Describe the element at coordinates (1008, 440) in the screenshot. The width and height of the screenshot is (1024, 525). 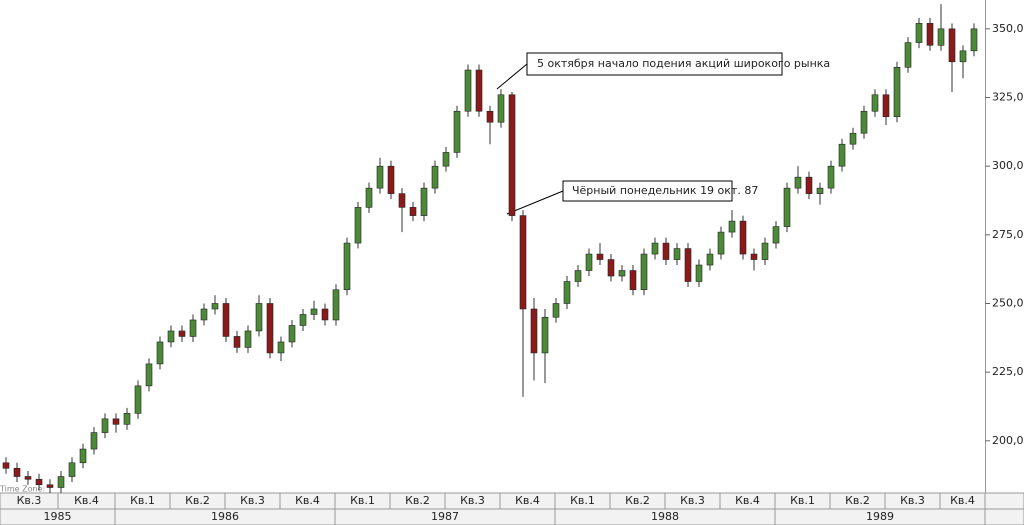
I see `y-tick-label: 200,00` at that location.